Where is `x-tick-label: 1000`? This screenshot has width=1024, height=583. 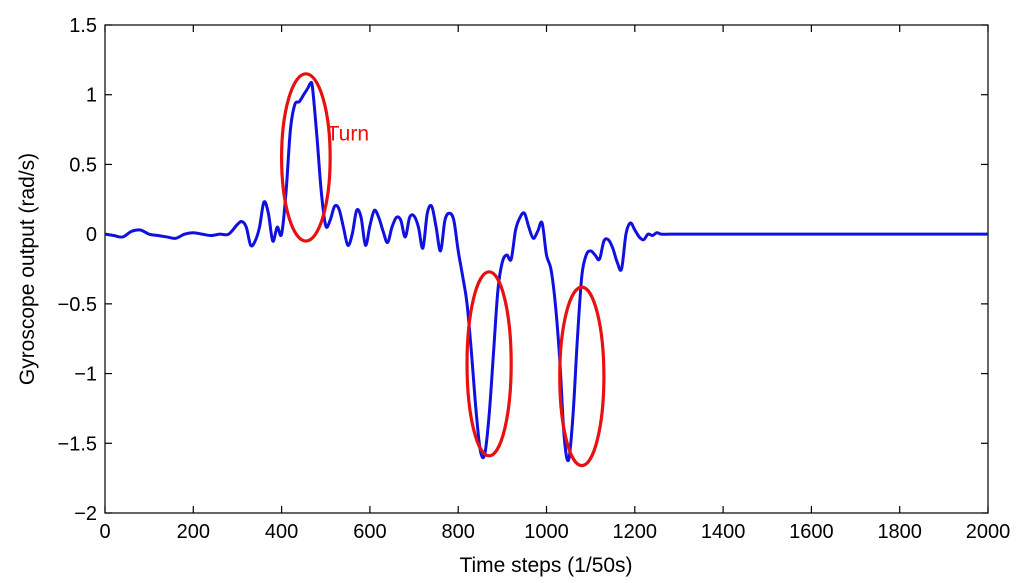
x-tick-label: 1000 is located at coordinates (546, 532).